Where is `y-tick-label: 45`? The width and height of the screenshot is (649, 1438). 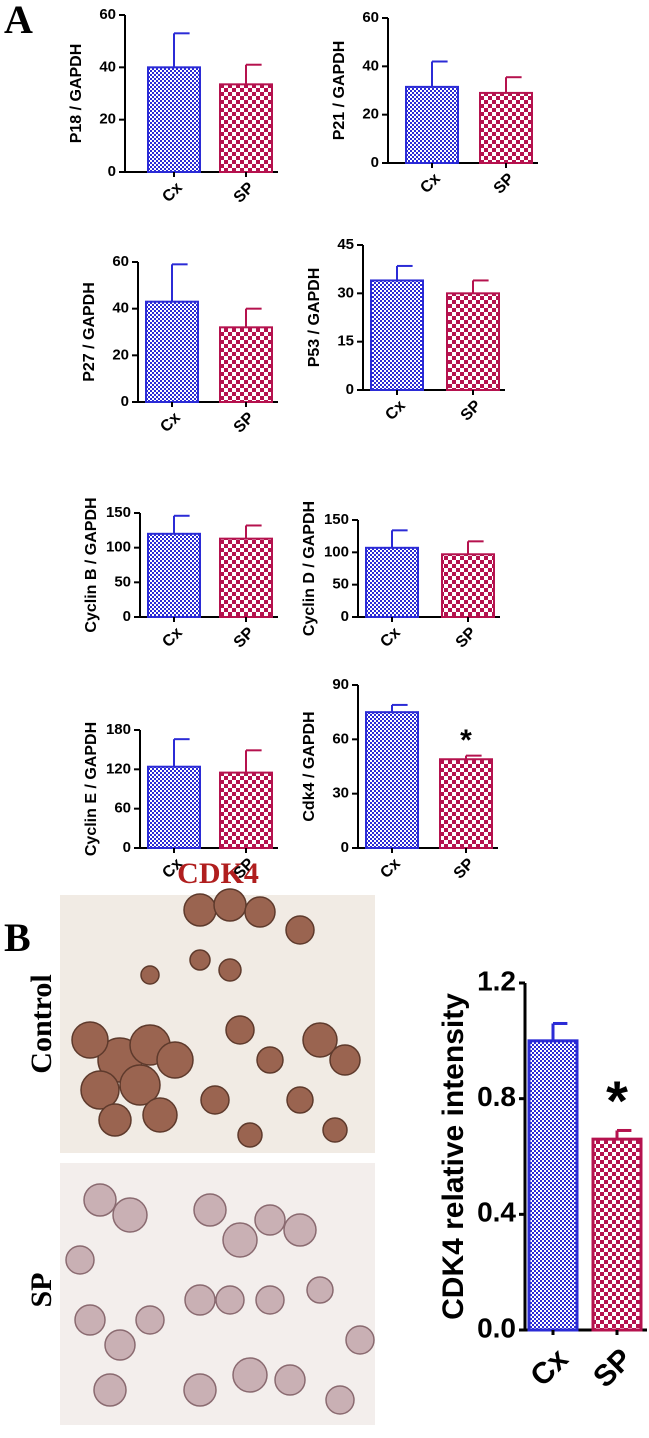 y-tick-label: 45 is located at coordinates (345, 244).